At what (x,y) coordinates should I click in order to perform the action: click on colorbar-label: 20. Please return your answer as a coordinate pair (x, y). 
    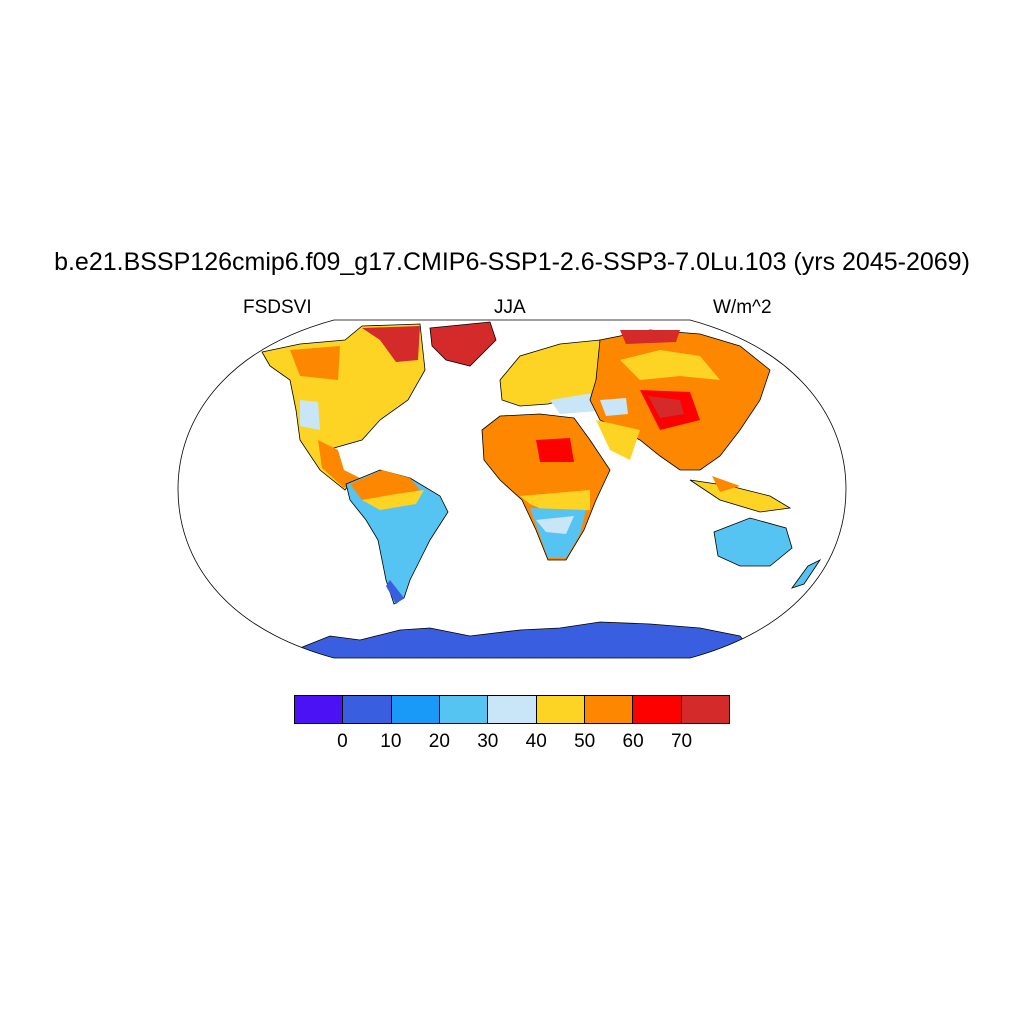
    Looking at the image, I should click on (439, 741).